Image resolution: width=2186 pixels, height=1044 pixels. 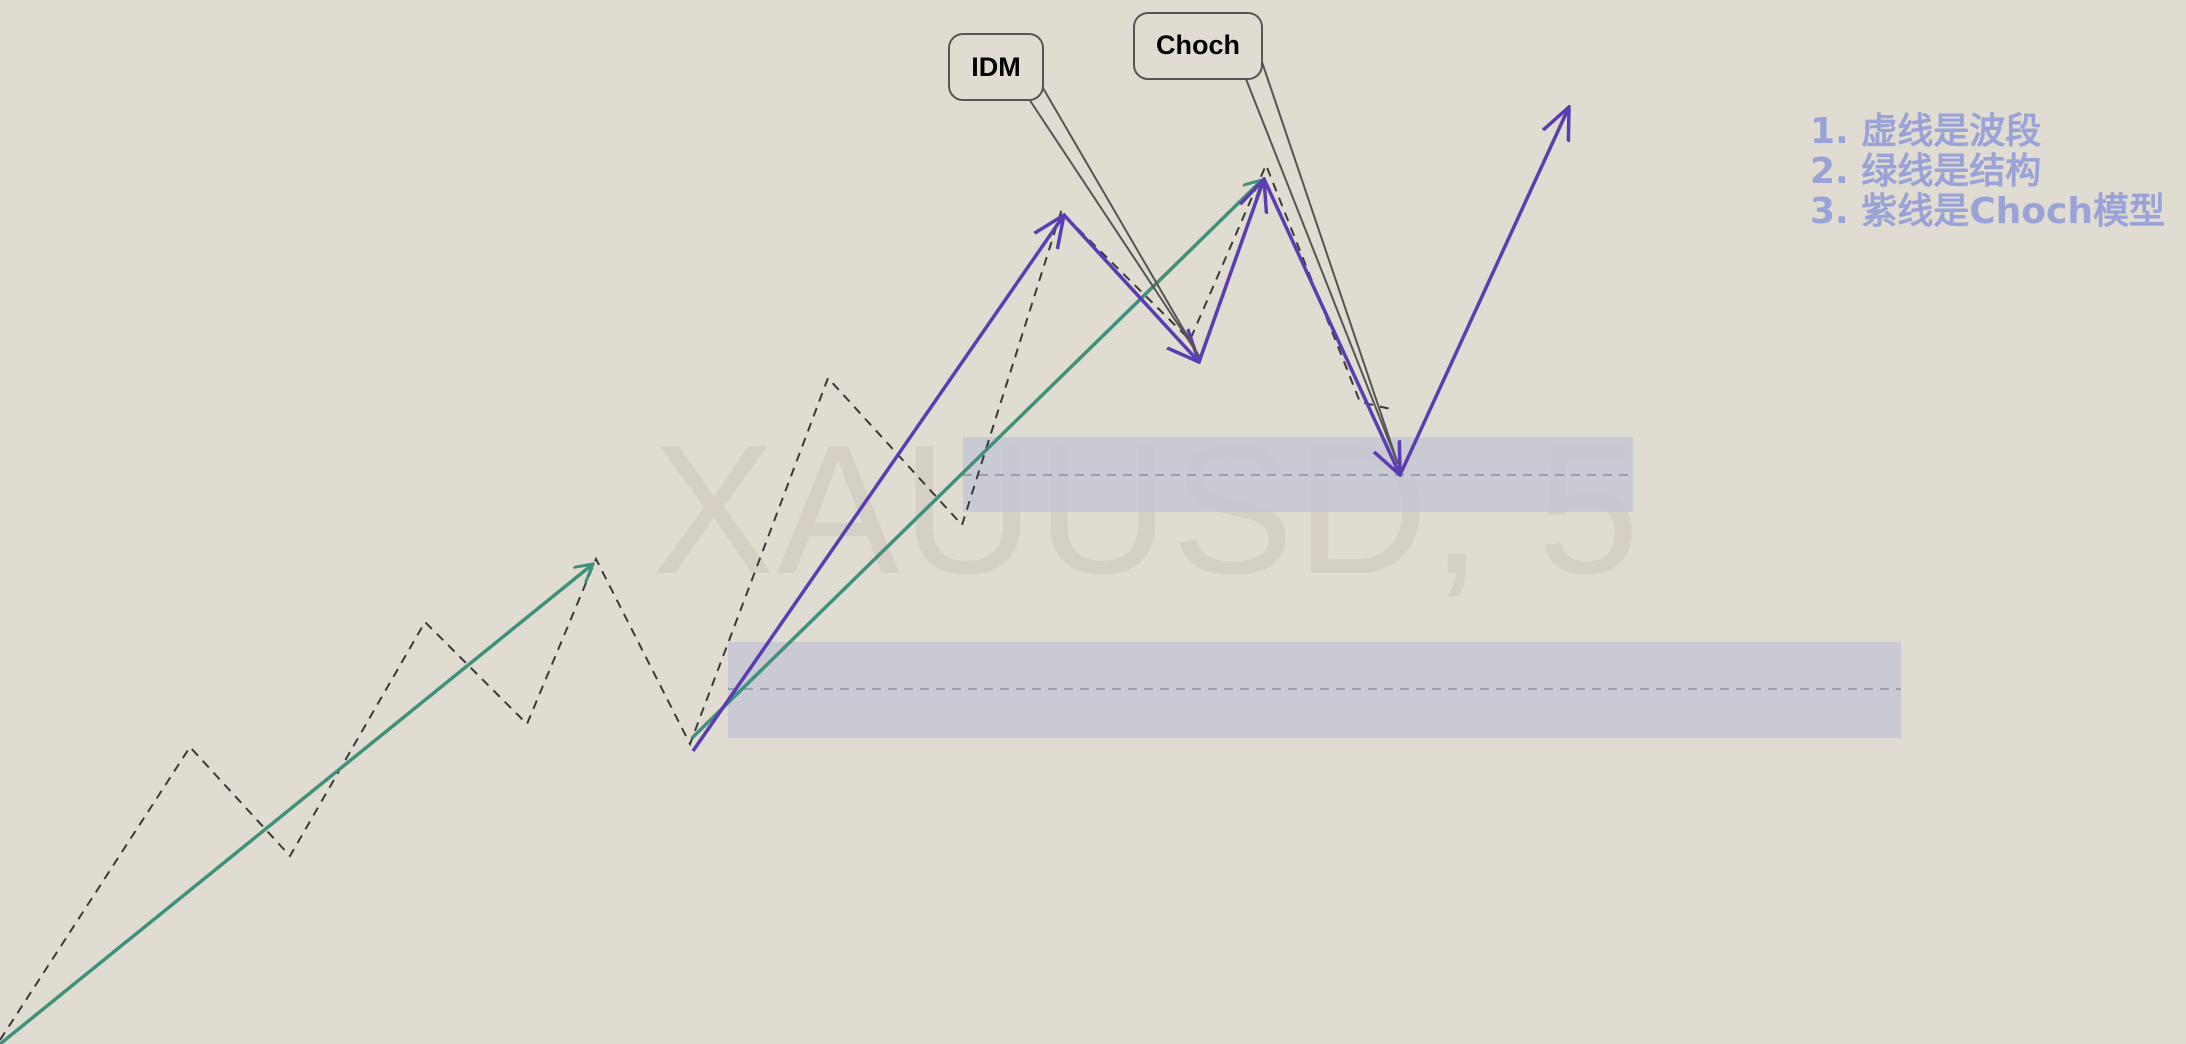 I want to click on choch-pointer-left, so click(x=1322, y=271).